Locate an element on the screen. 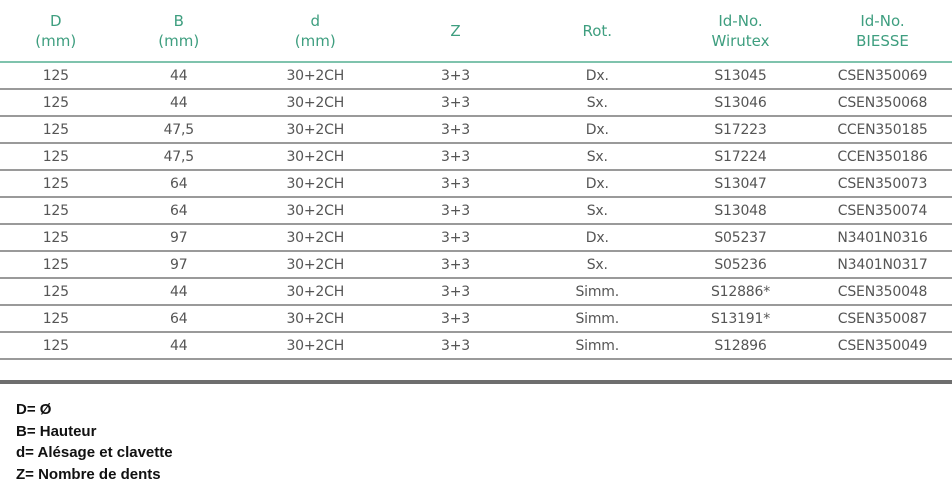 This screenshot has height=485, width=952. legend-item-b: B= Hauteur is located at coordinates (56, 431).